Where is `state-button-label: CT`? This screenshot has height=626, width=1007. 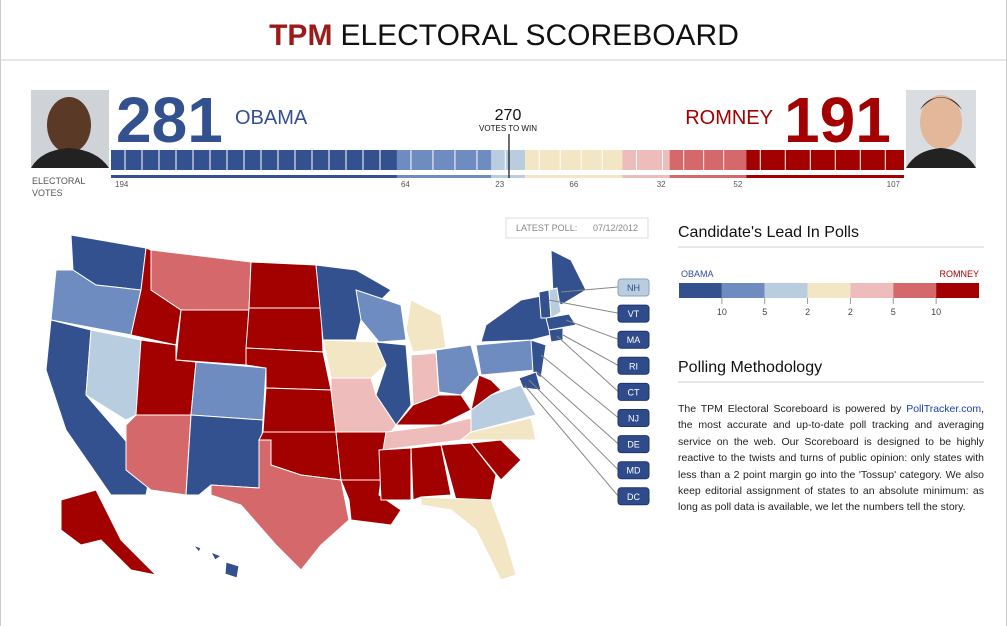 state-button-label: CT is located at coordinates (634, 392).